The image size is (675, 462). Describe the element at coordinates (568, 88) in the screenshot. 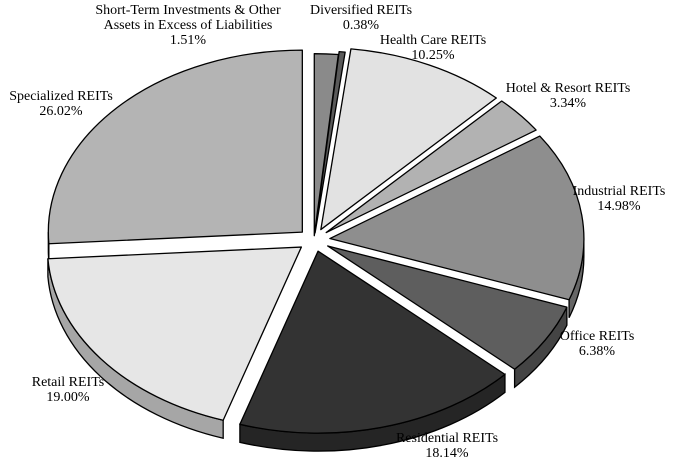

I see `slice-name-label: Hotel & Resort REITs` at that location.